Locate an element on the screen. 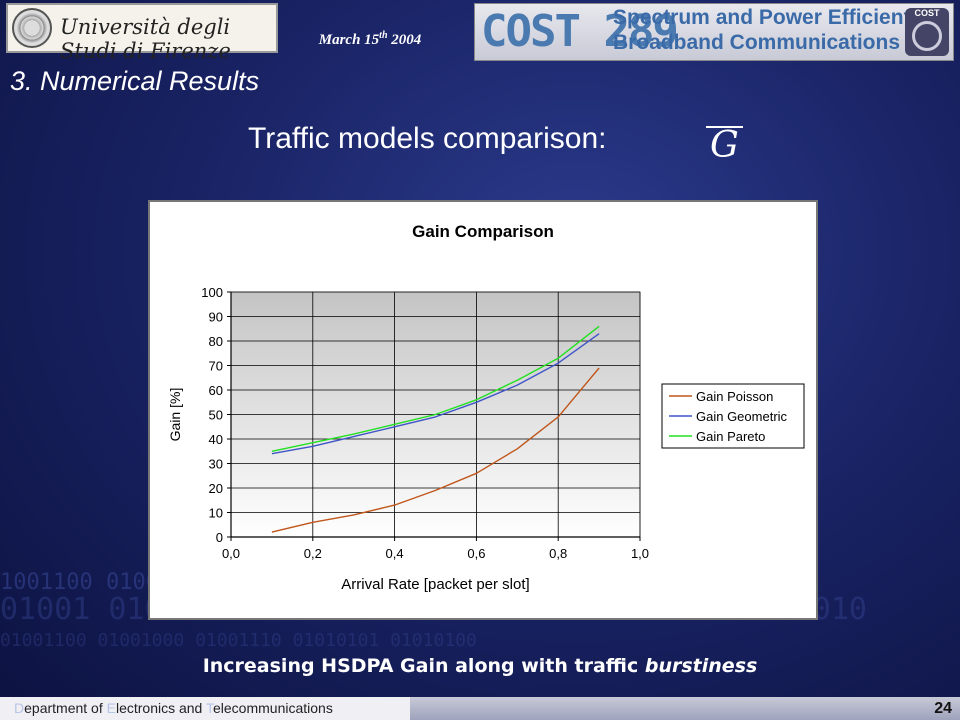 Image resolution: width=960 pixels, height=720 pixels. y-tick-label: 30 is located at coordinates (216, 464).